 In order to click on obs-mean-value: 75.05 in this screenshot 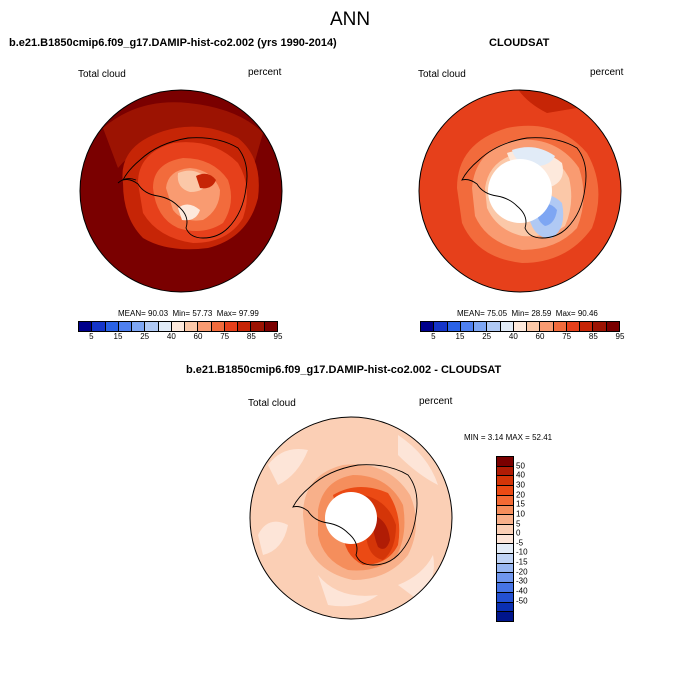, I will do `click(497, 313)`.